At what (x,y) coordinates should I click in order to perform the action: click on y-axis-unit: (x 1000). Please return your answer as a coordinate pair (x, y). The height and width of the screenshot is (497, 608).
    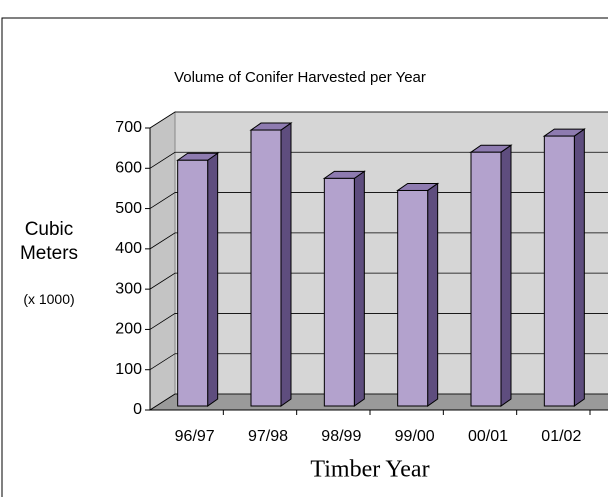
    Looking at the image, I should click on (49, 299).